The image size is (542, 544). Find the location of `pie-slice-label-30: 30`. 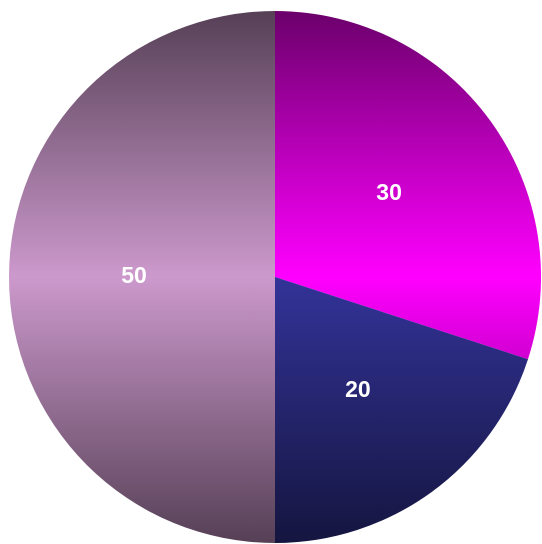

pie-slice-label-30: 30 is located at coordinates (389, 192).